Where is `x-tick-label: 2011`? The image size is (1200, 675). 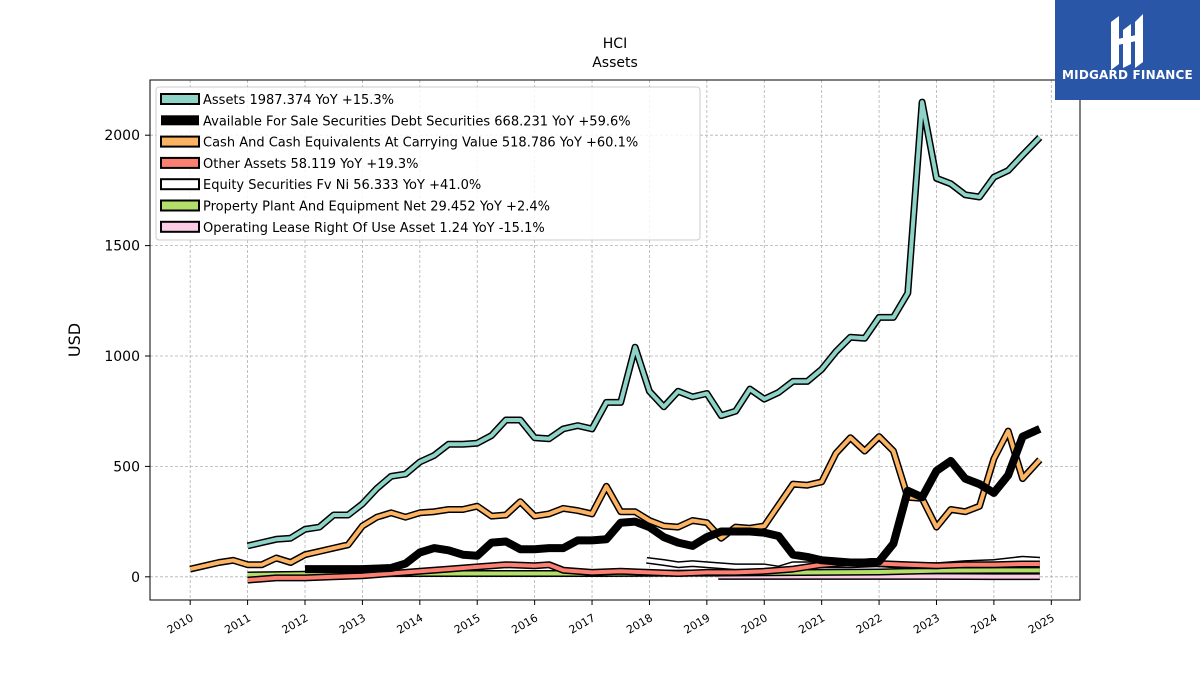 x-tick-label: 2011 is located at coordinates (237, 623).